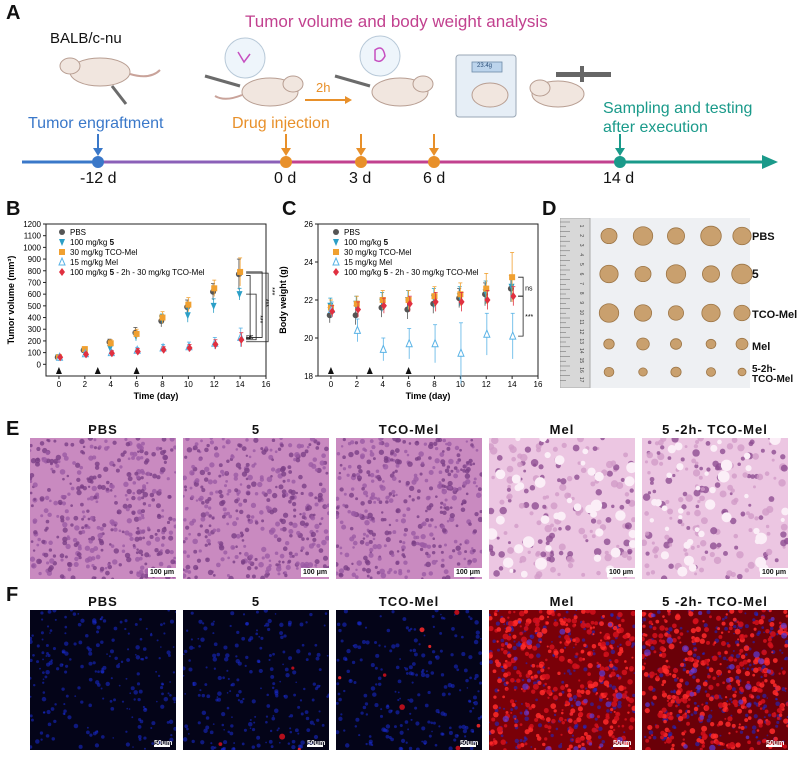  What do you see at coordinates (39, 364) in the screenshot?
I see `y-tick-label: 0` at bounding box center [39, 364].